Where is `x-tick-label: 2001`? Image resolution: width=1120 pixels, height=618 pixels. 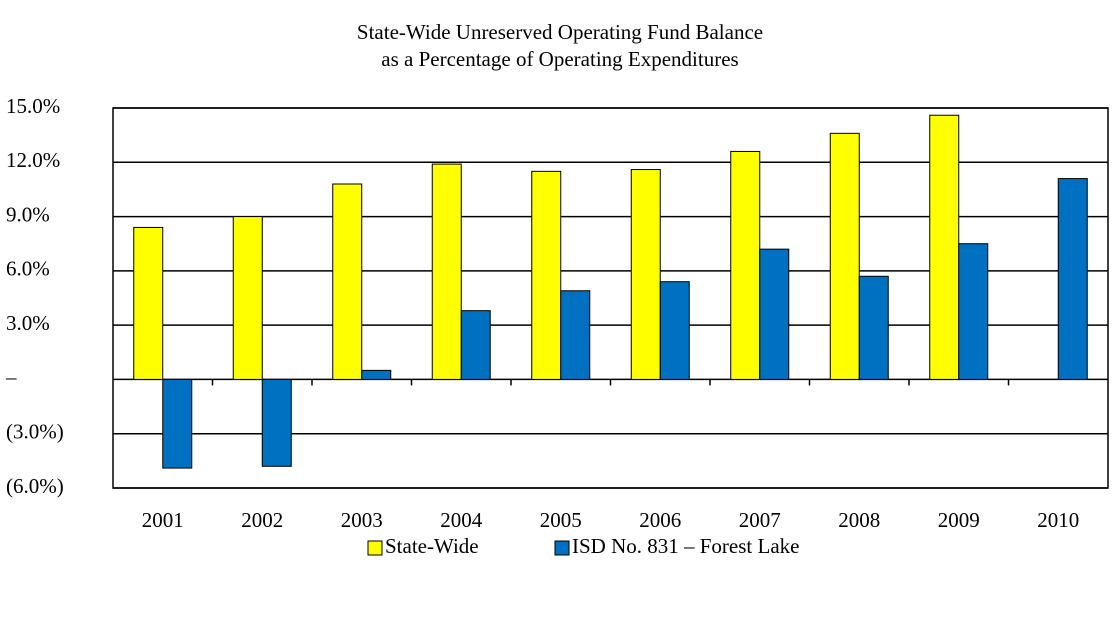 x-tick-label: 2001 is located at coordinates (163, 520).